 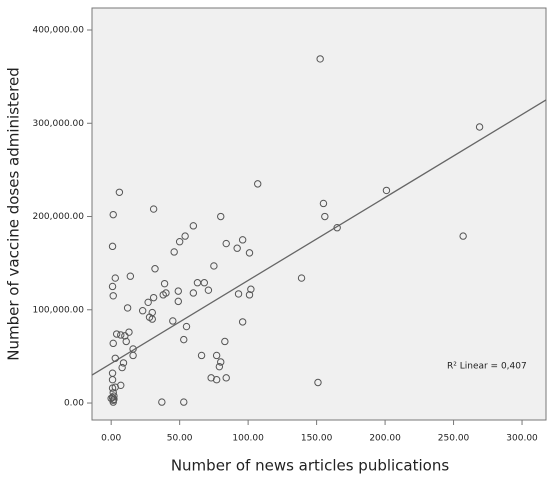 I want to click on y-axis-title: Number of vaccine doses administered, so click(x=14, y=214).